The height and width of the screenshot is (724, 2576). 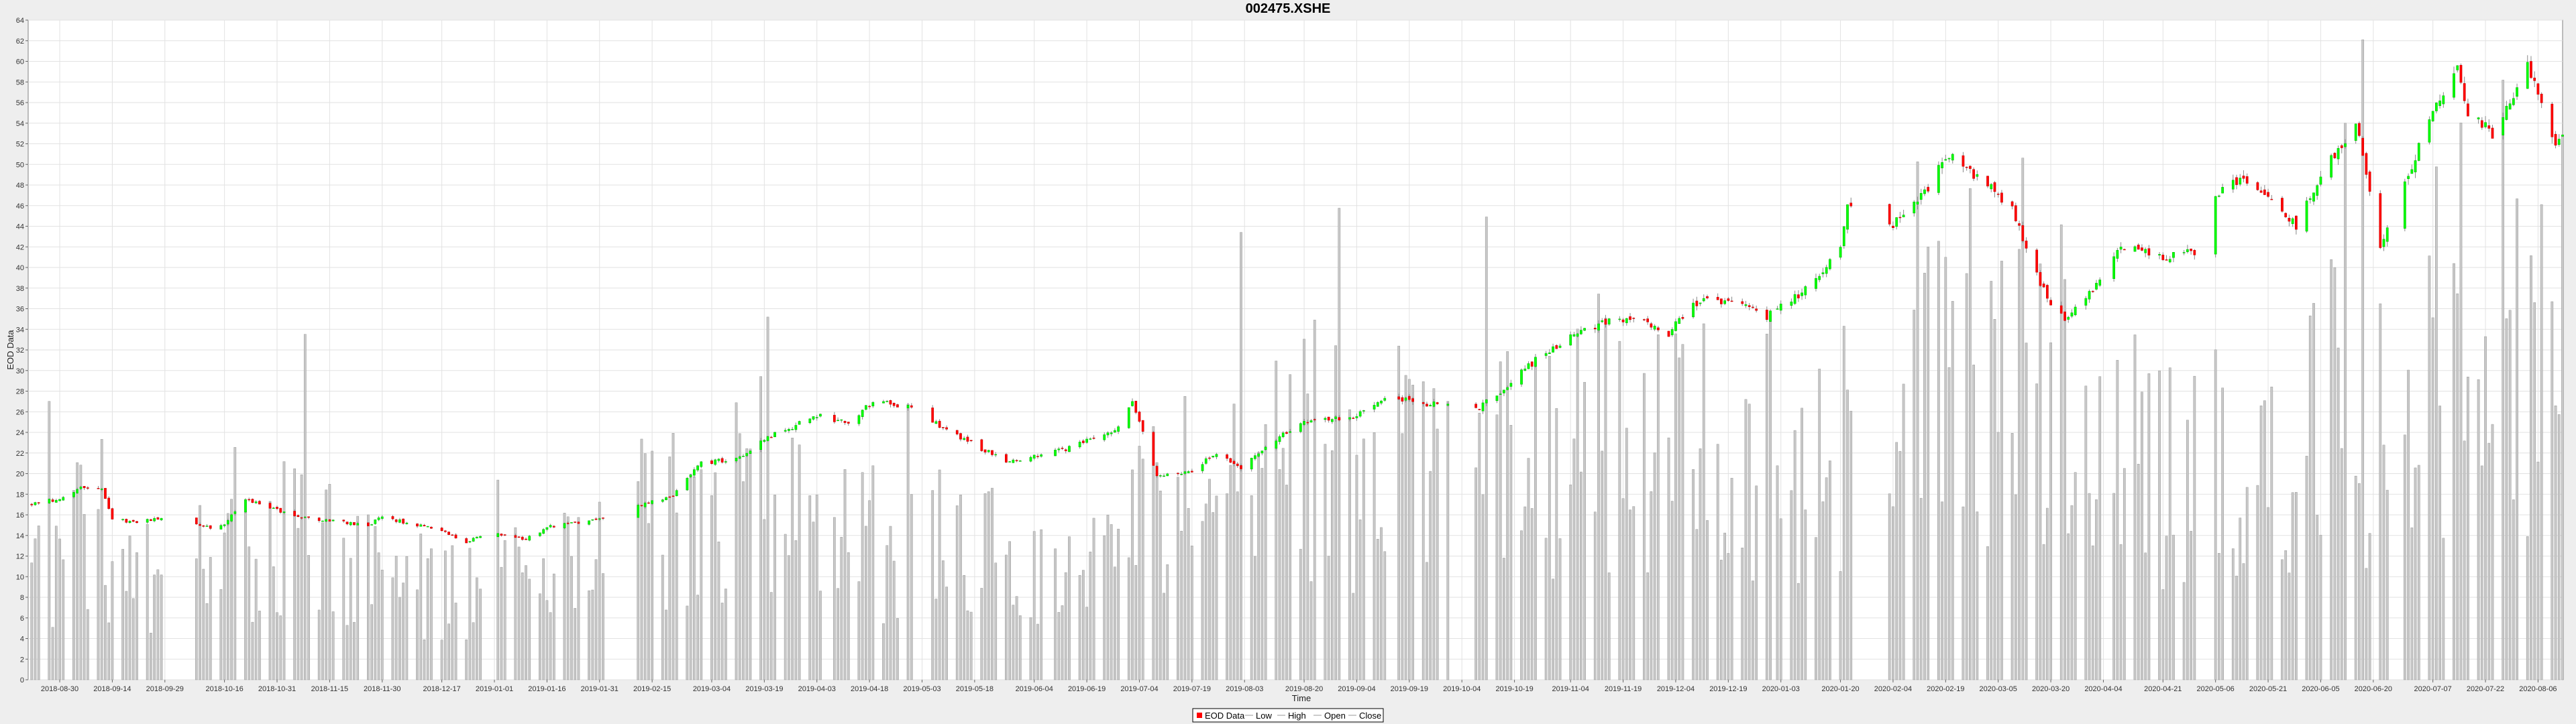 I want to click on legend-item-high: High, so click(x=1297, y=716).